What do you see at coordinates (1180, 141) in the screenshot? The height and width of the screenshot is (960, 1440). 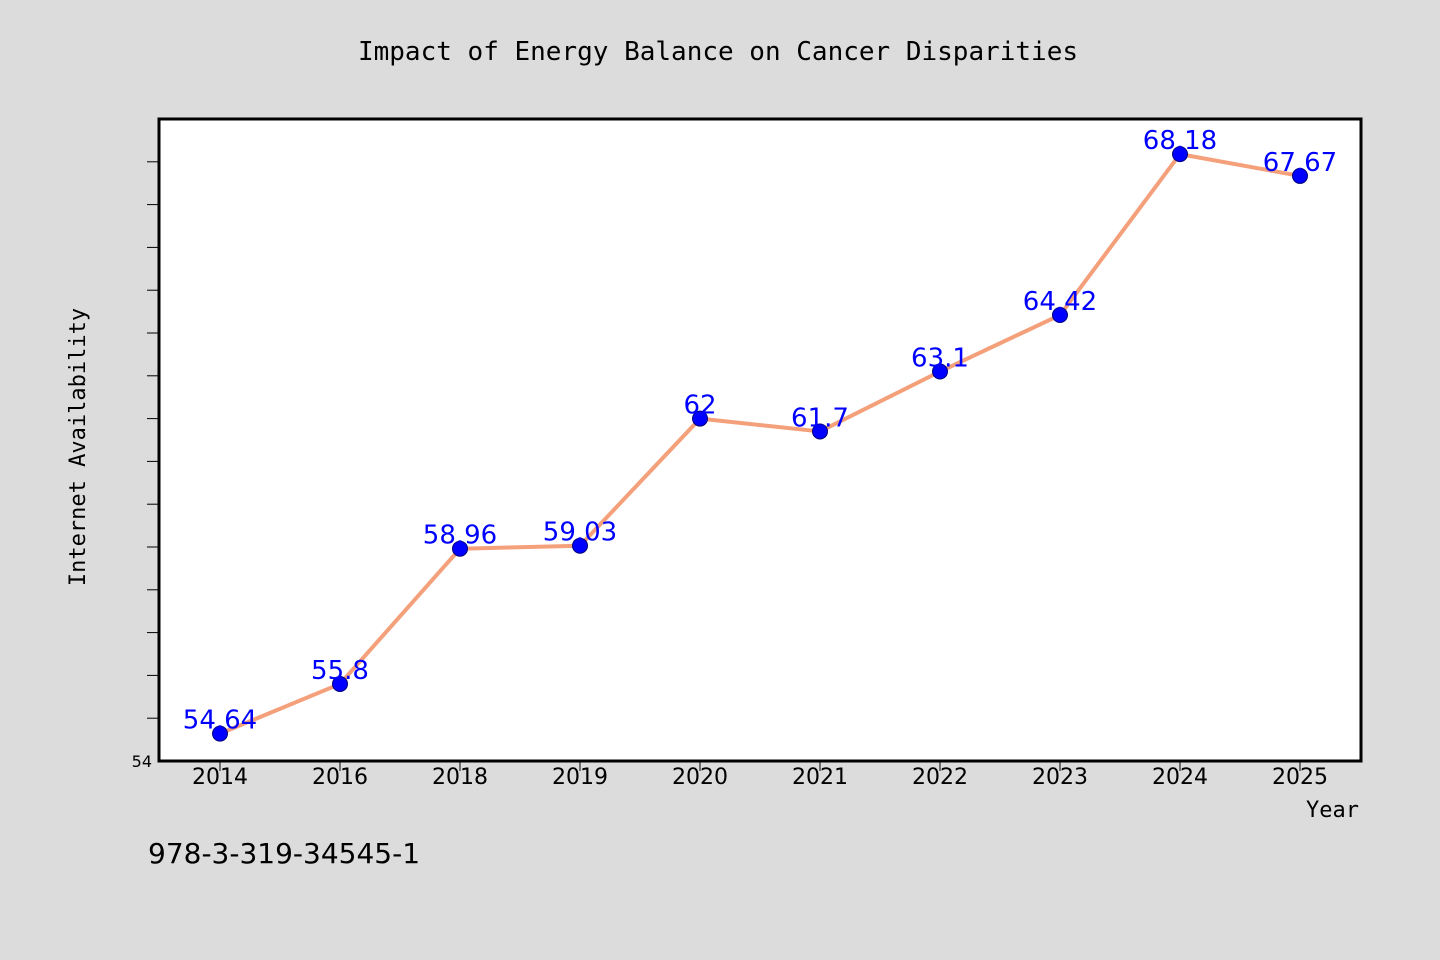 I see `data-label: 68.18` at bounding box center [1180, 141].